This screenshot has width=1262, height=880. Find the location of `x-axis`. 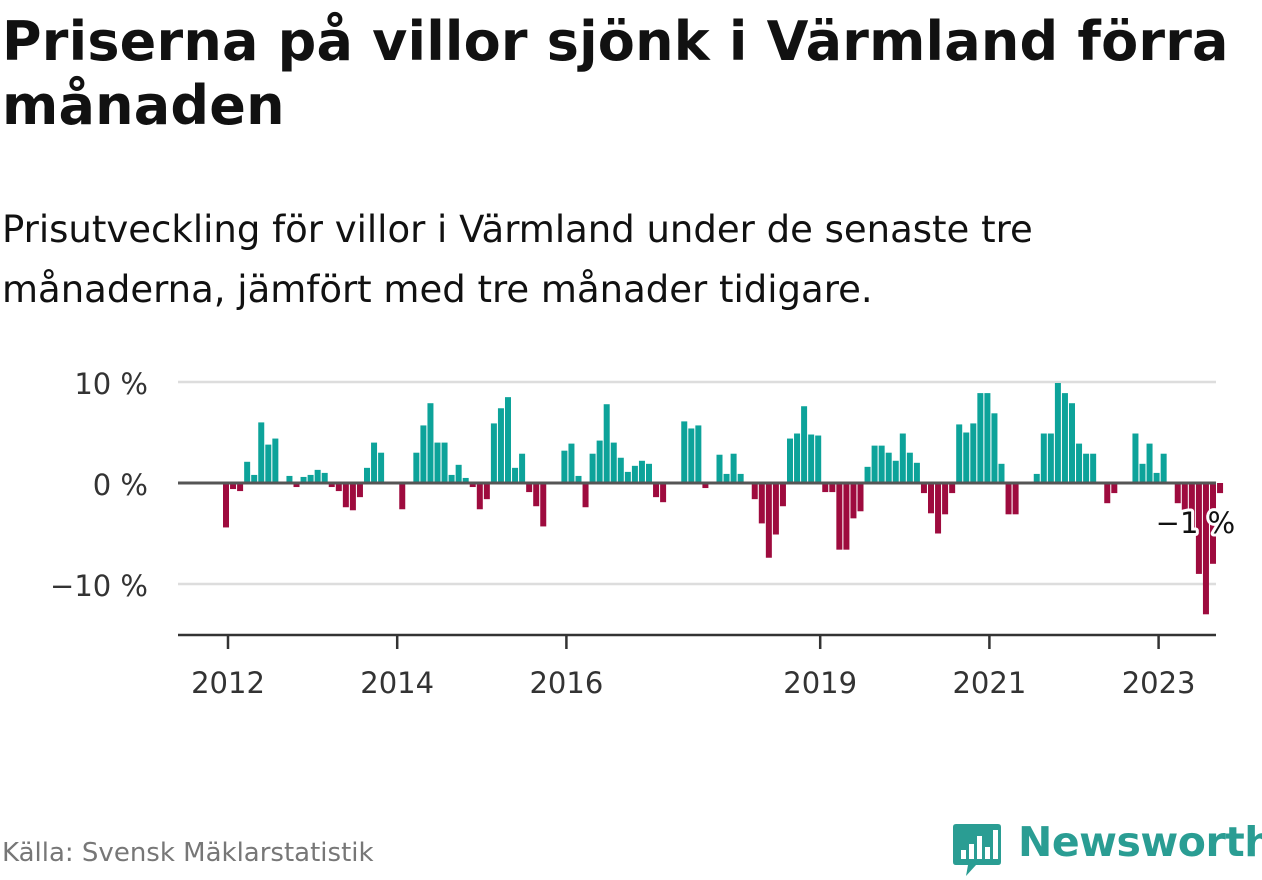

x-axis is located at coordinates (697, 559).